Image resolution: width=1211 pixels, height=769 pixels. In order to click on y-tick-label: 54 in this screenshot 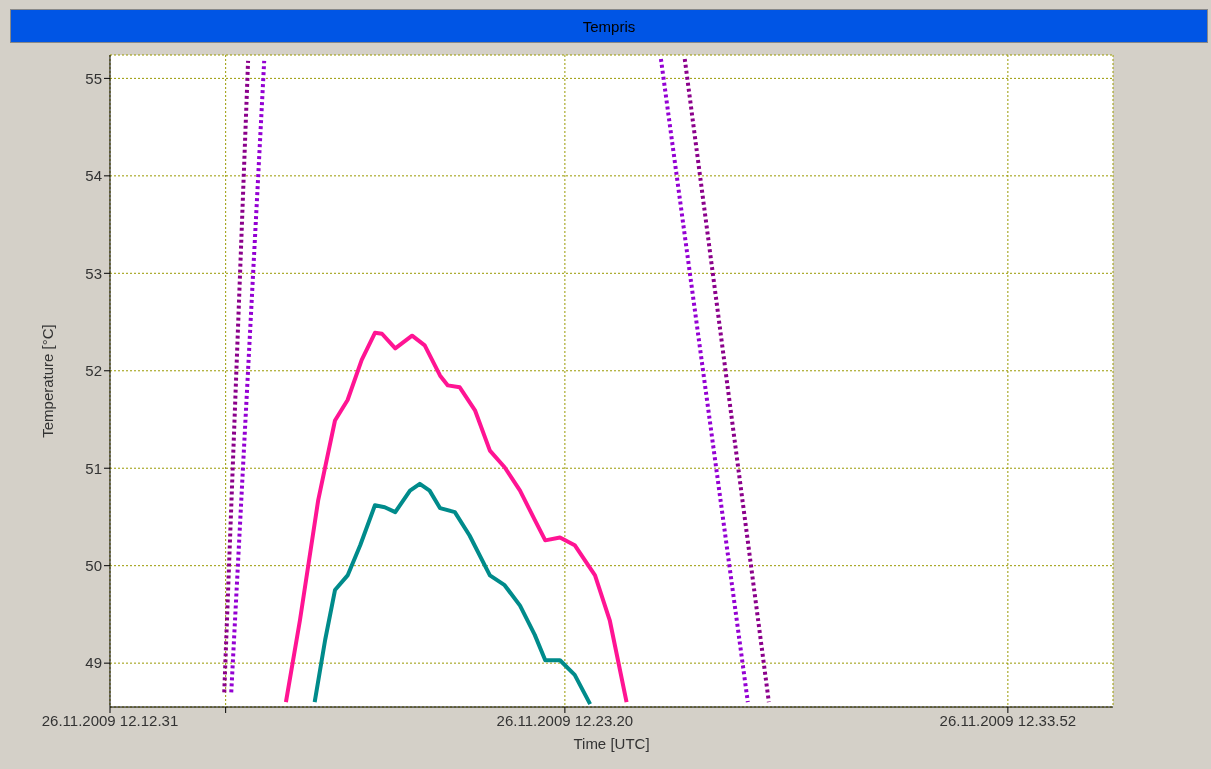, I will do `click(93, 176)`.